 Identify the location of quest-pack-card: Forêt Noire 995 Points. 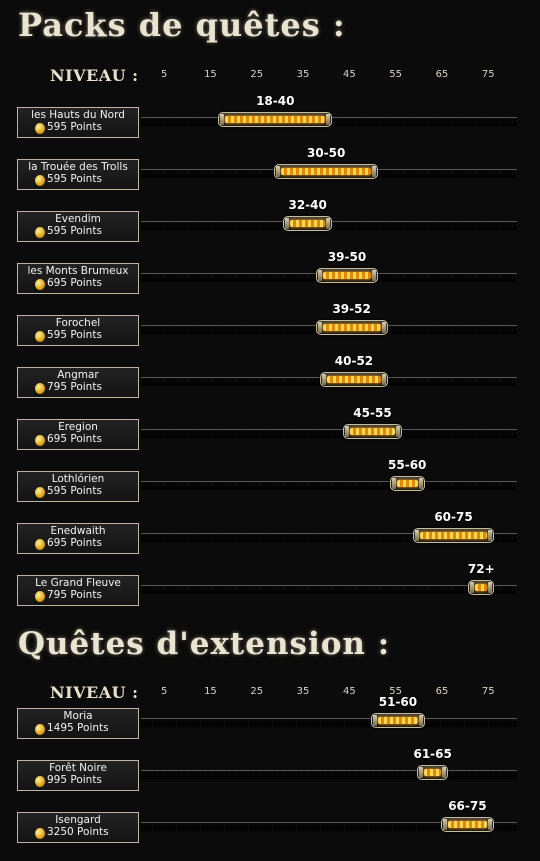
(78, 775).